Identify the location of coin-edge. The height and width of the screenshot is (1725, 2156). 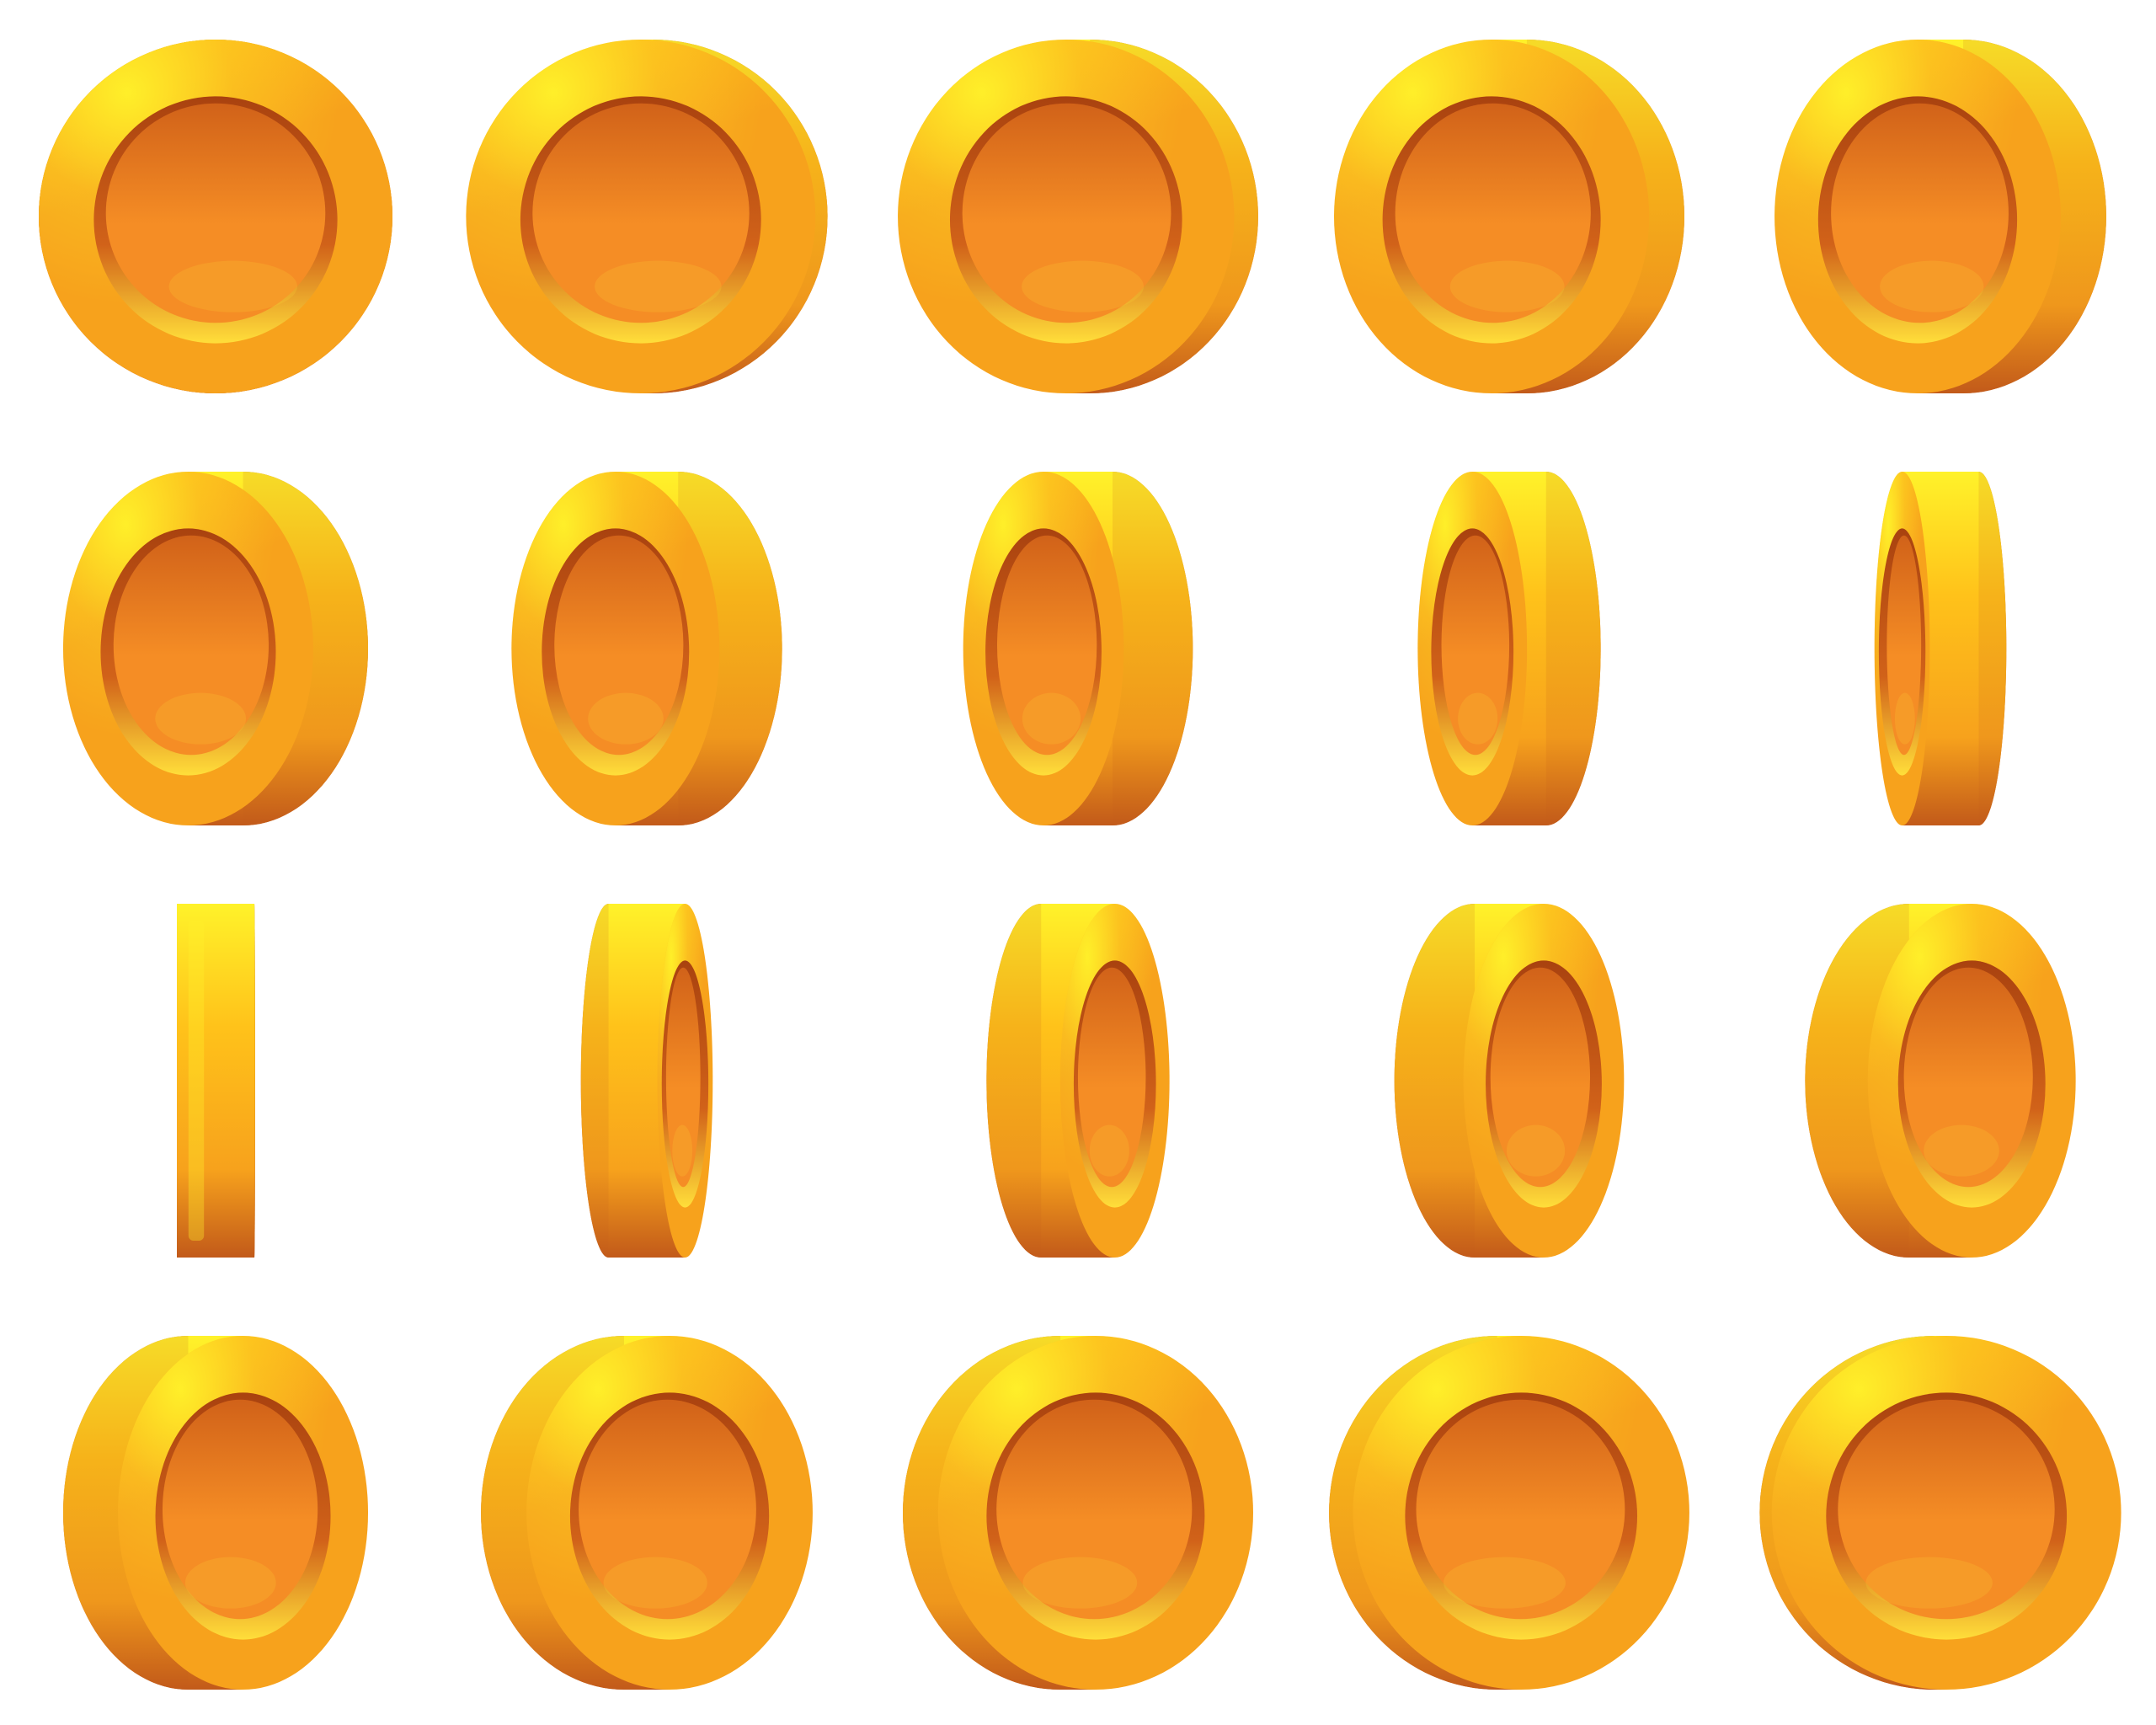
(216, 1081).